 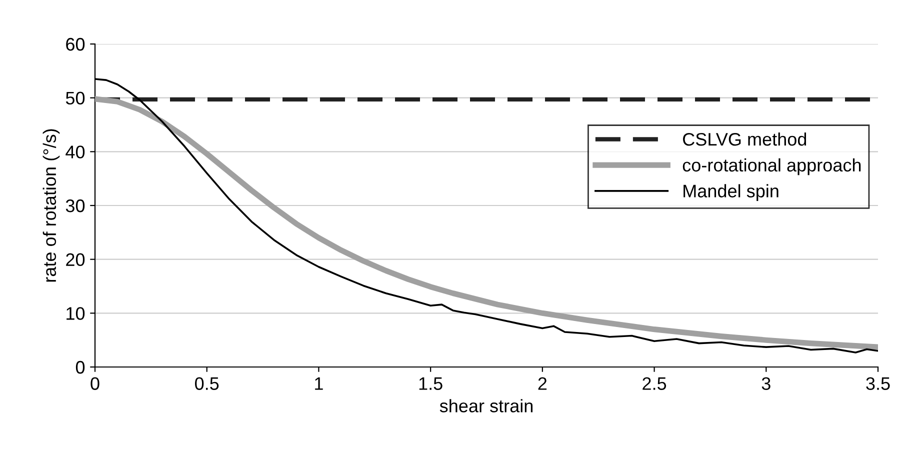 I want to click on y-tick-label: 10, so click(x=75, y=313).